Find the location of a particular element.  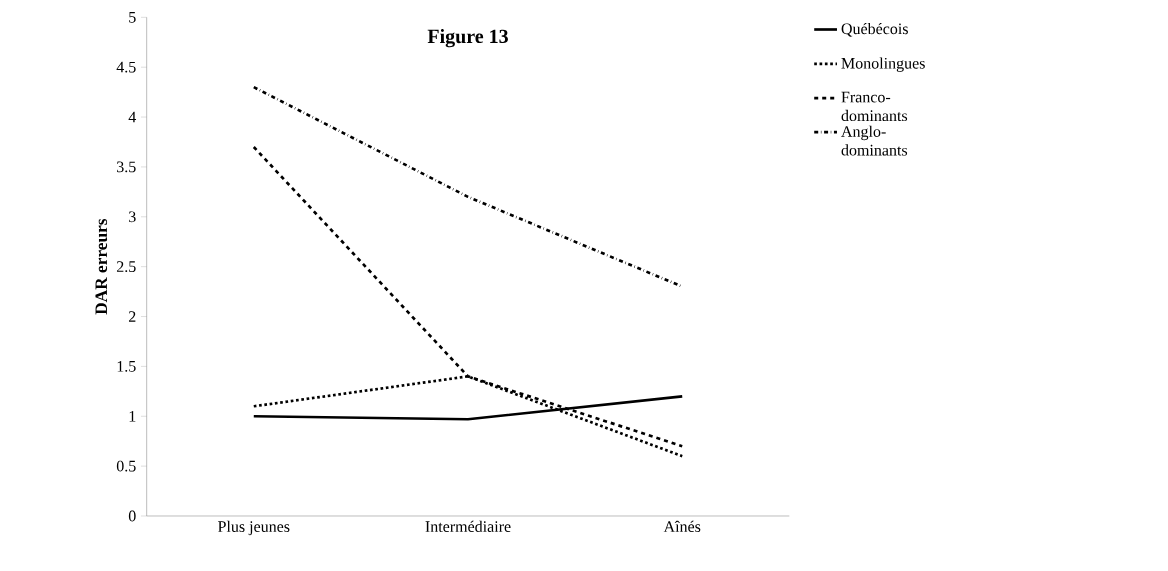

x-tick-label: Intermédiaire is located at coordinates (468, 526).